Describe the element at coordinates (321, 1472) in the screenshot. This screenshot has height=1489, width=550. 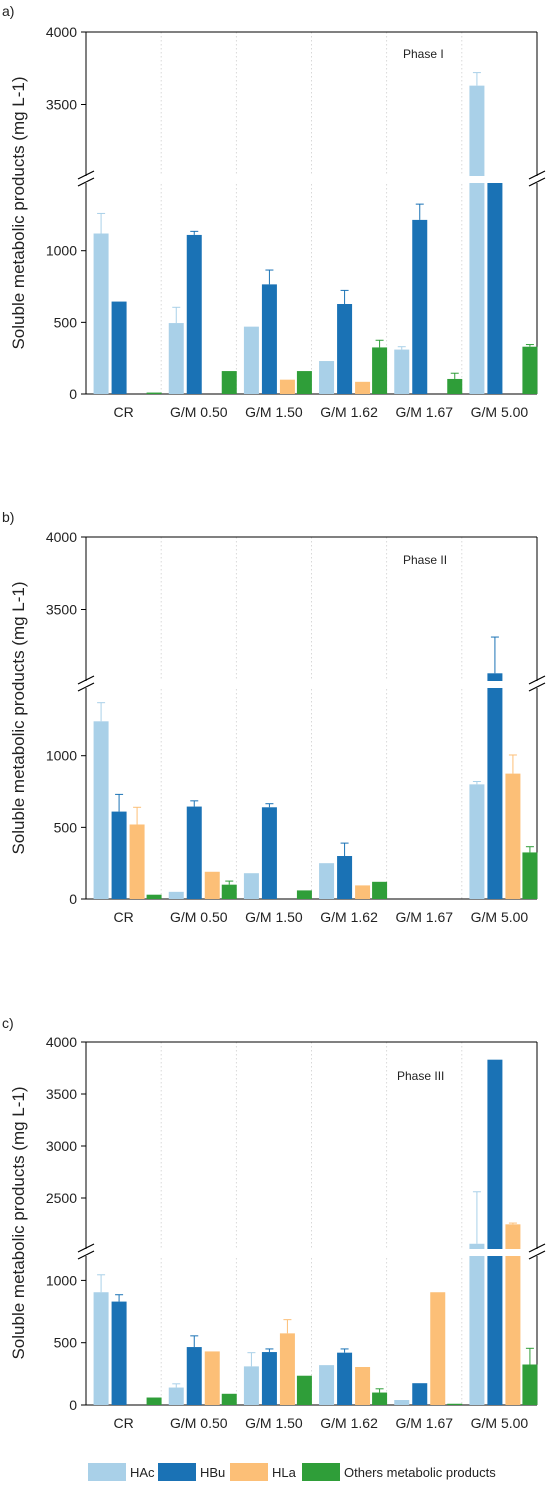
I see `legend-swatch-others` at that location.